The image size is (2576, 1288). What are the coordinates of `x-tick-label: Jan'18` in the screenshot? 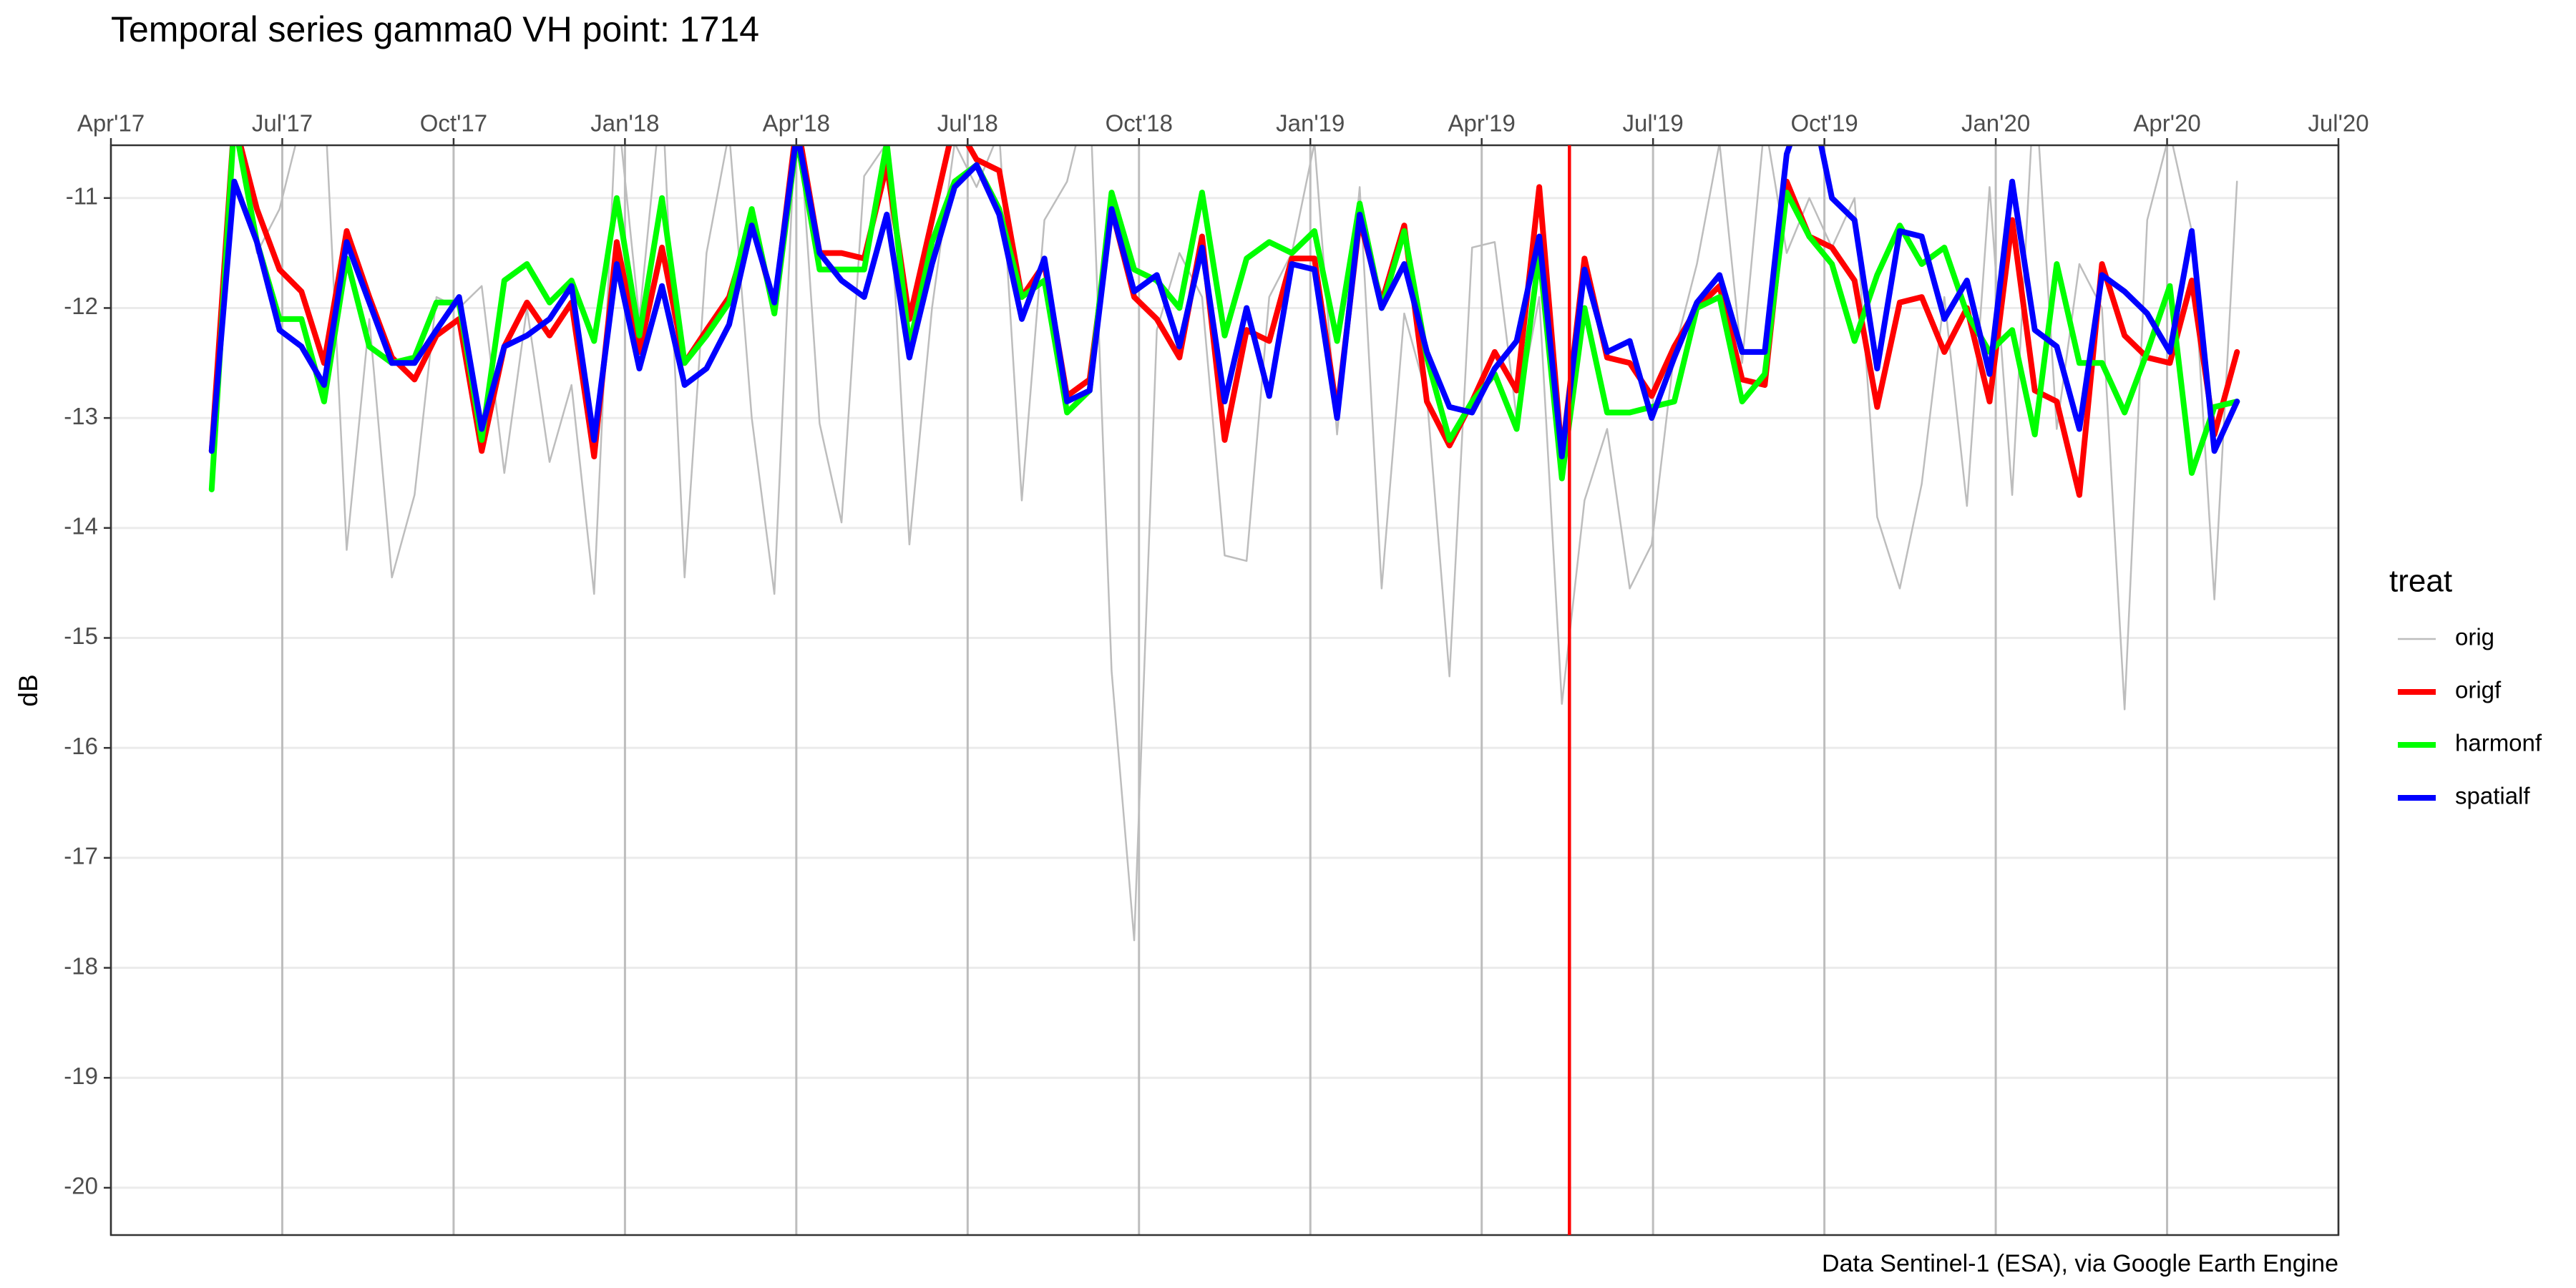 It's located at (624, 123).